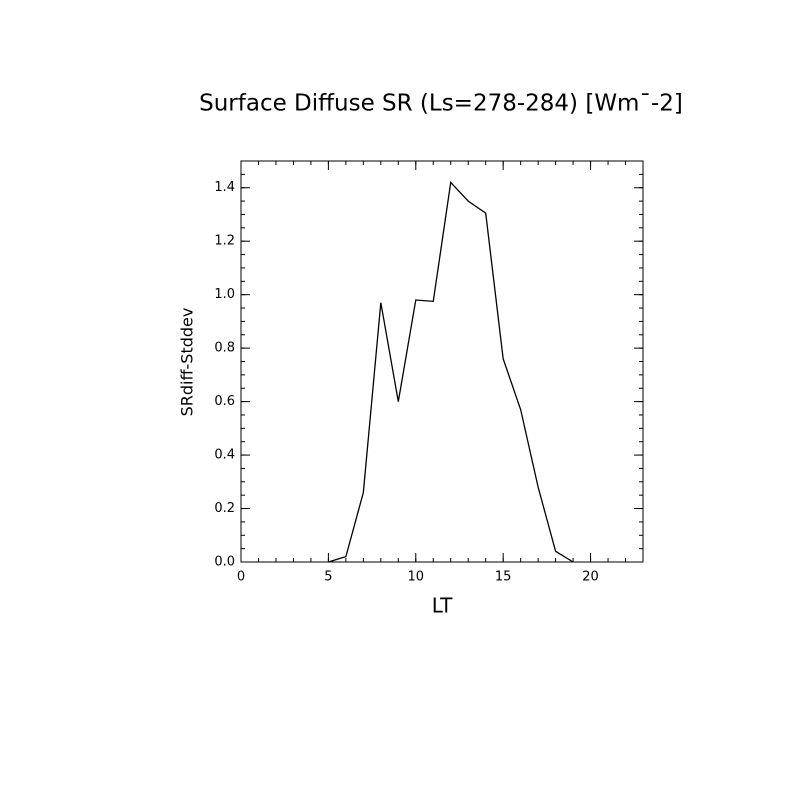  Describe the element at coordinates (416, 577) in the screenshot. I see `x-tick-label: 10` at that location.